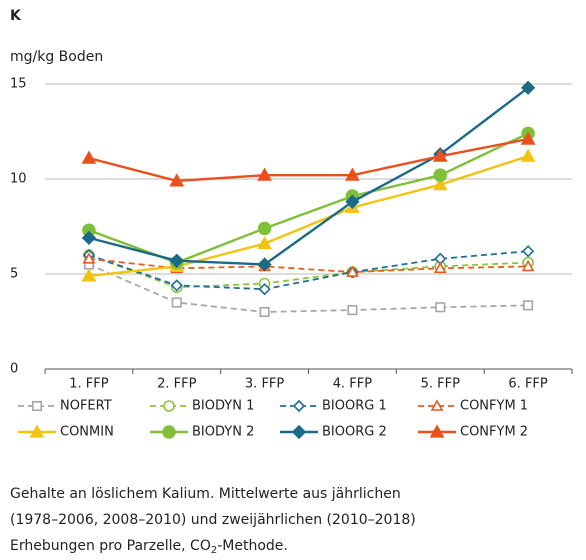 Image resolution: width=586 pixels, height=560 pixels. I want to click on legend-label: BIOORG 2, so click(354, 432).